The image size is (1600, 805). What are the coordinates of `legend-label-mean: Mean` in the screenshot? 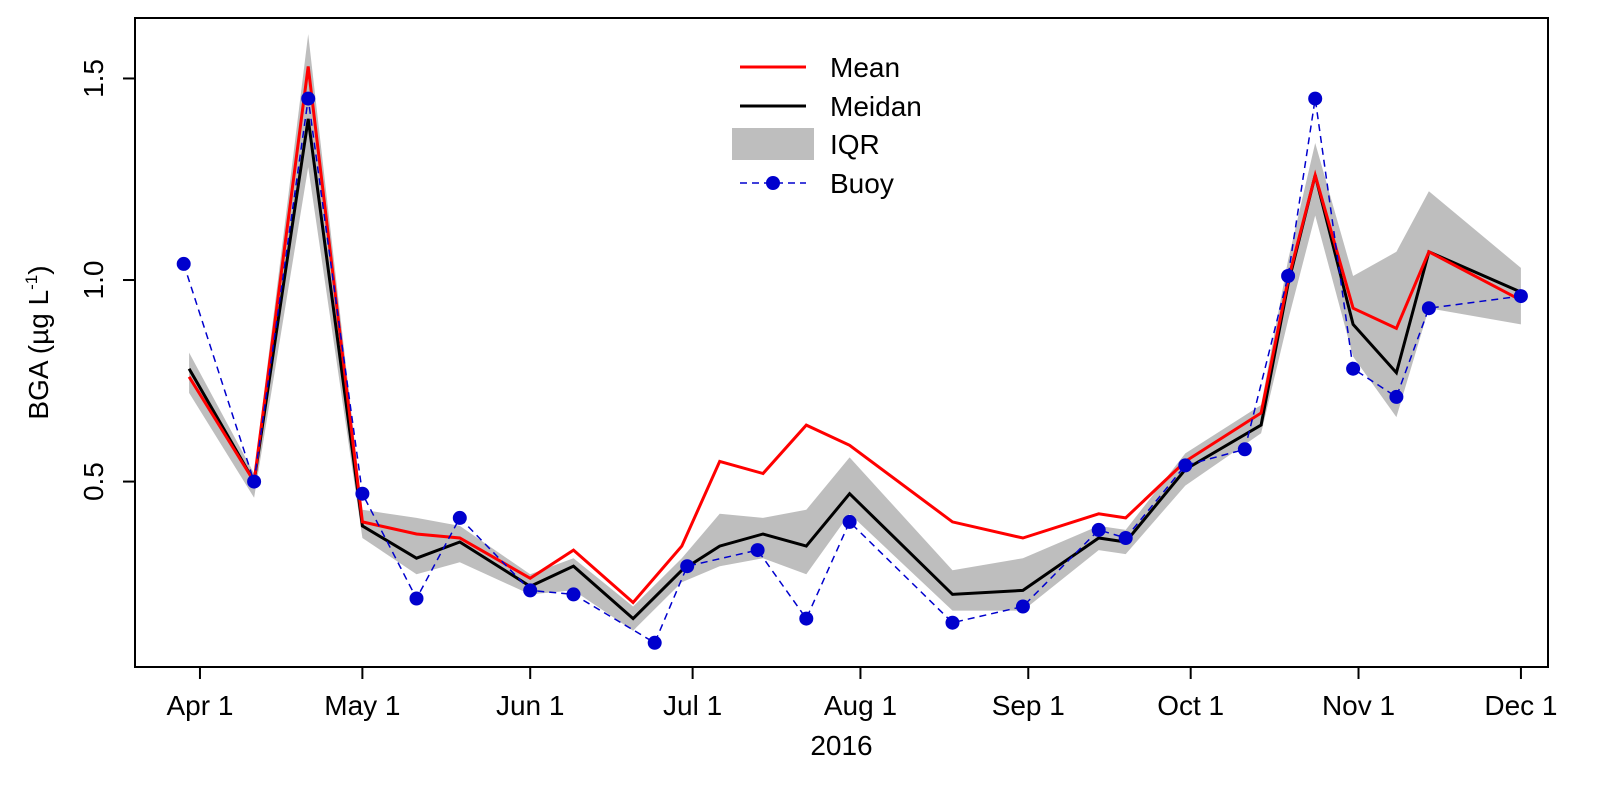 It's located at (865, 67).